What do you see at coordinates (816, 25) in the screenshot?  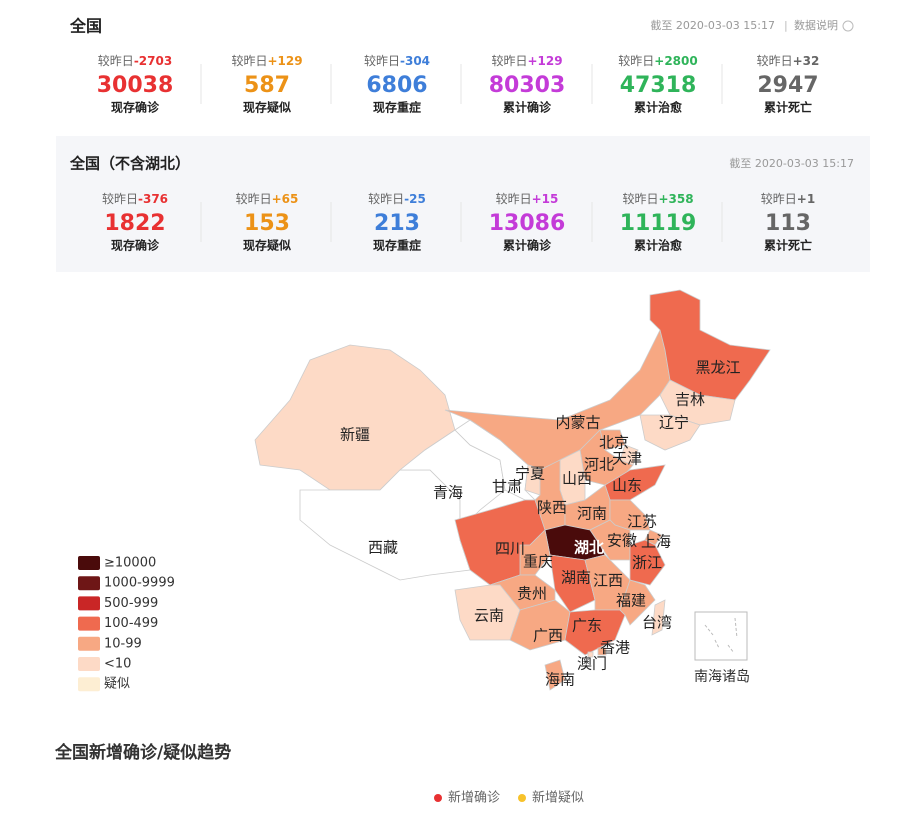 I see `note-link: 数据说明` at bounding box center [816, 25].